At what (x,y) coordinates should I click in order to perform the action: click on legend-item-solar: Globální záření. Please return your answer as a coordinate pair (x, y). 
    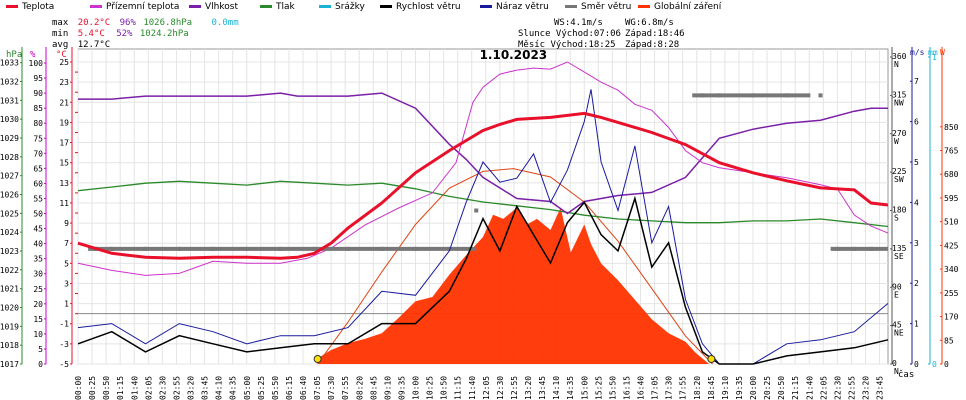
    Looking at the image, I should click on (679, 7).